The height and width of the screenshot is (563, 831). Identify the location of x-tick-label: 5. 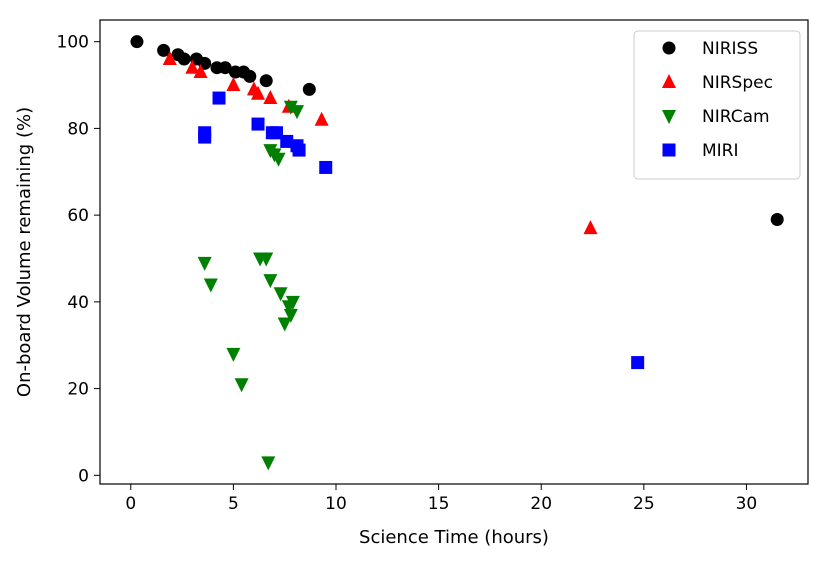
(233, 504).